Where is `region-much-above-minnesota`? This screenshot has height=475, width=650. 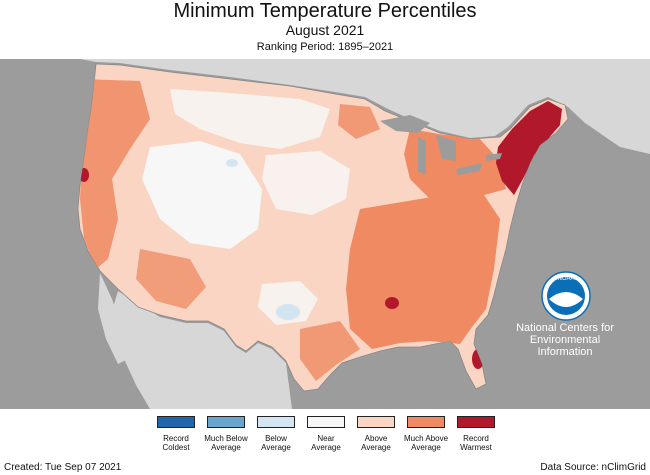
region-much-above-minnesota is located at coordinates (359, 121).